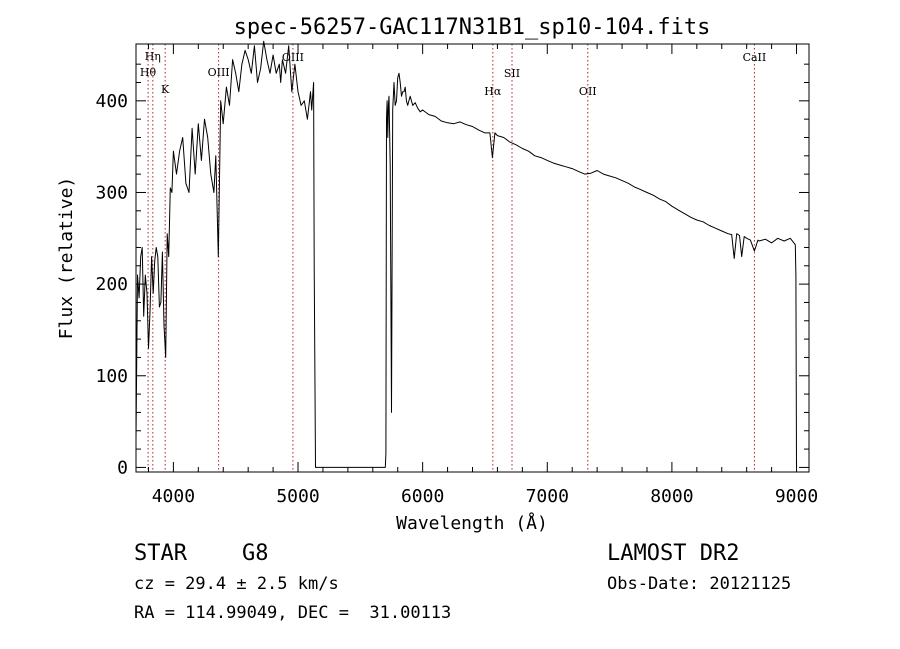 The width and height of the screenshot is (900, 649). I want to click on y-tick-label: 200, so click(111, 284).